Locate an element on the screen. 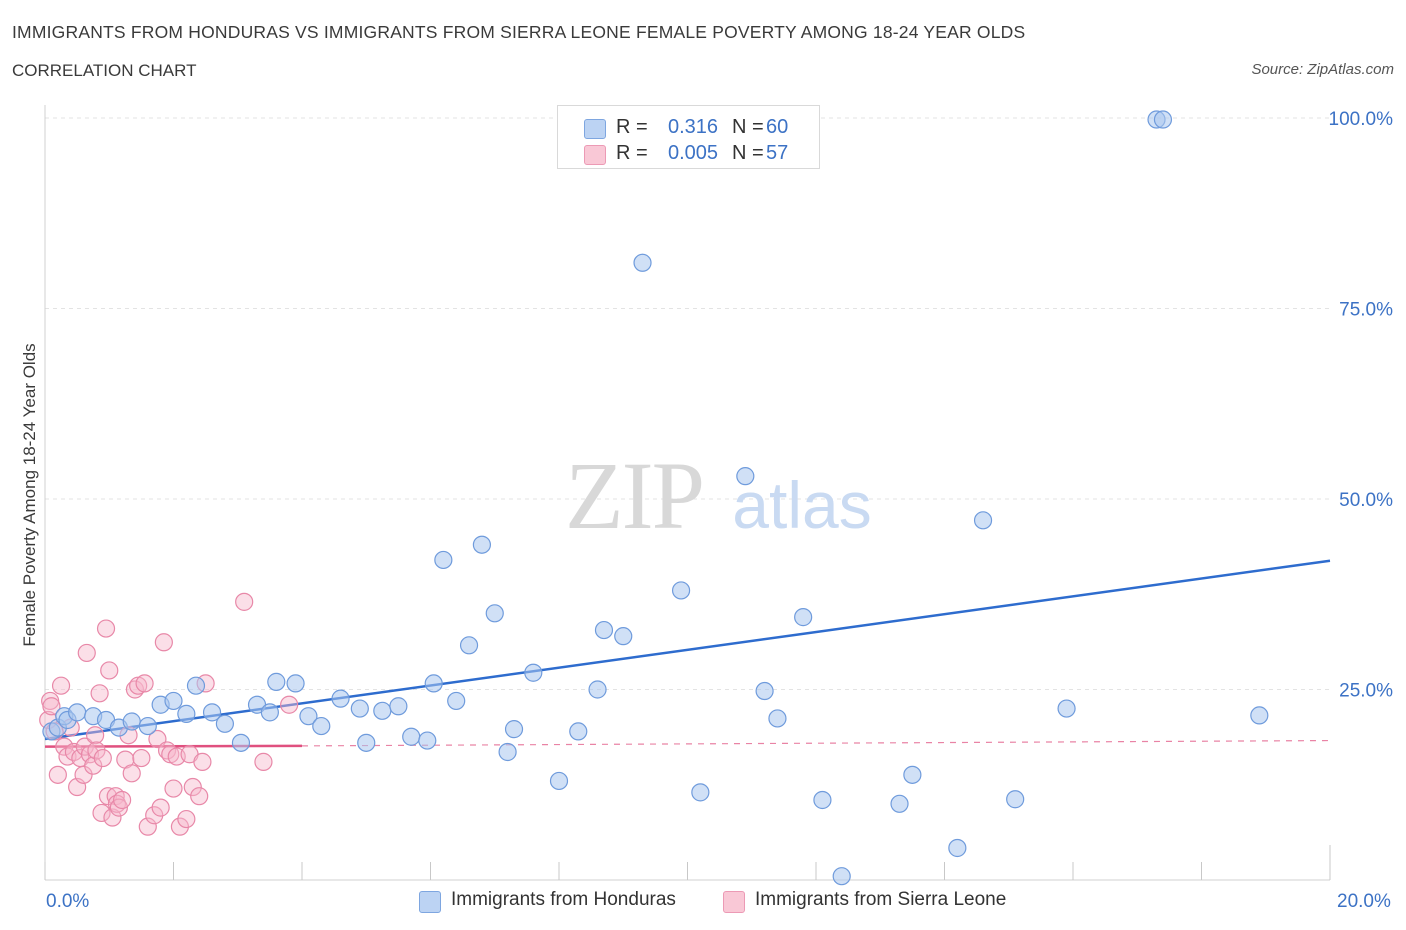  y-tick-label-100: 100.0% is located at coordinates (1361, 119).